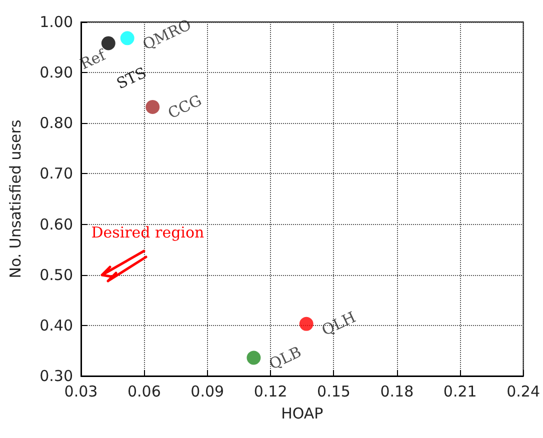 Image resolution: width=543 pixels, height=438 pixels. Describe the element at coordinates (271, 391) in the screenshot. I see `x-tick-label: 0.12` at that location.